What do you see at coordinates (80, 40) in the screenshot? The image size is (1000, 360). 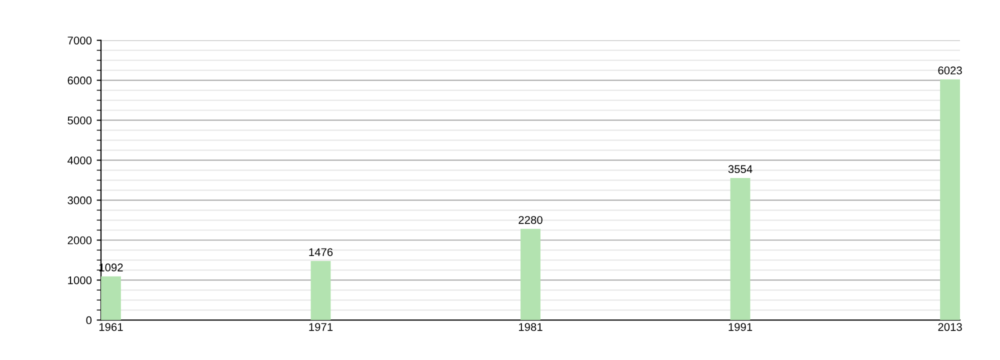 I see `y-tick-label: 7000` at bounding box center [80, 40].